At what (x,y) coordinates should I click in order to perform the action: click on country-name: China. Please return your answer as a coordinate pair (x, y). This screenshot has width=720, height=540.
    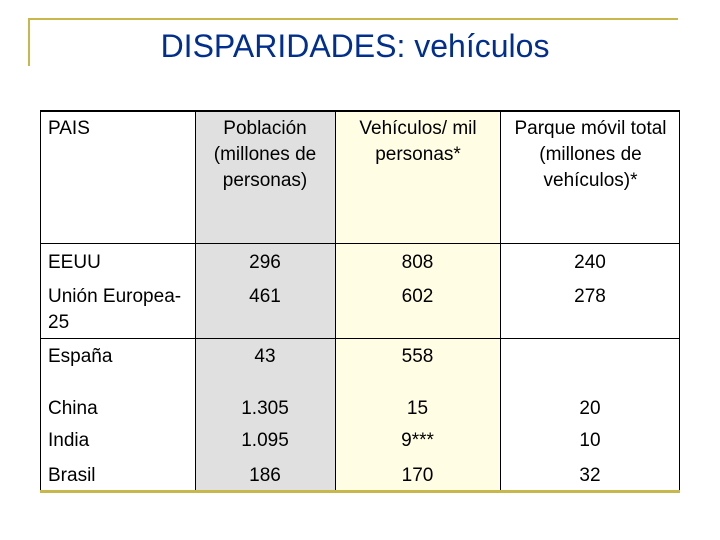
    Looking at the image, I should click on (73, 408).